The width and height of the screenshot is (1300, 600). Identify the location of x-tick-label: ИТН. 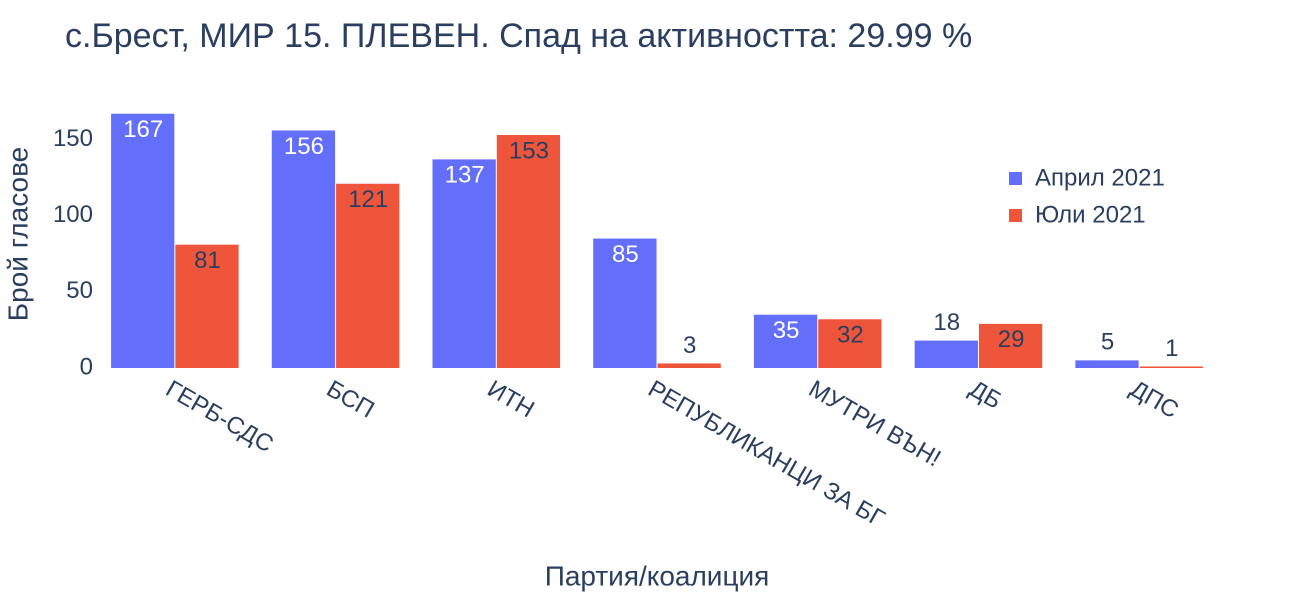
(511, 399).